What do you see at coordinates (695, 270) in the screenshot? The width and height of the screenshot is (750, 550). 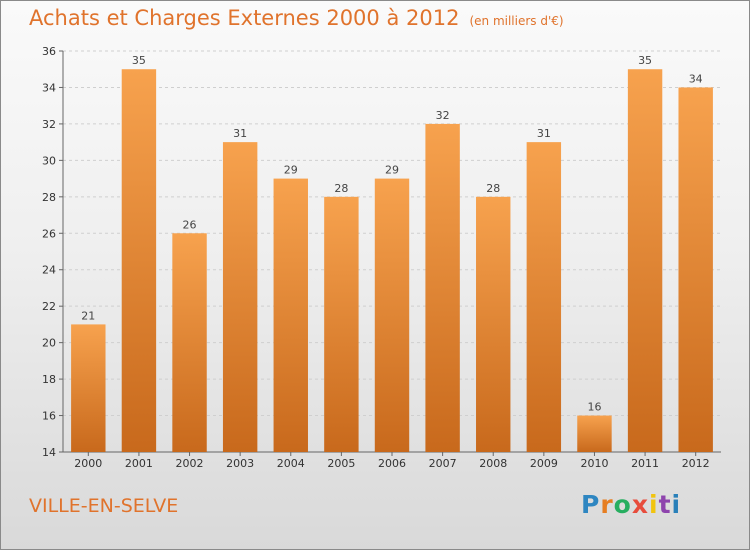 I see `bar-2012` at bounding box center [695, 270].